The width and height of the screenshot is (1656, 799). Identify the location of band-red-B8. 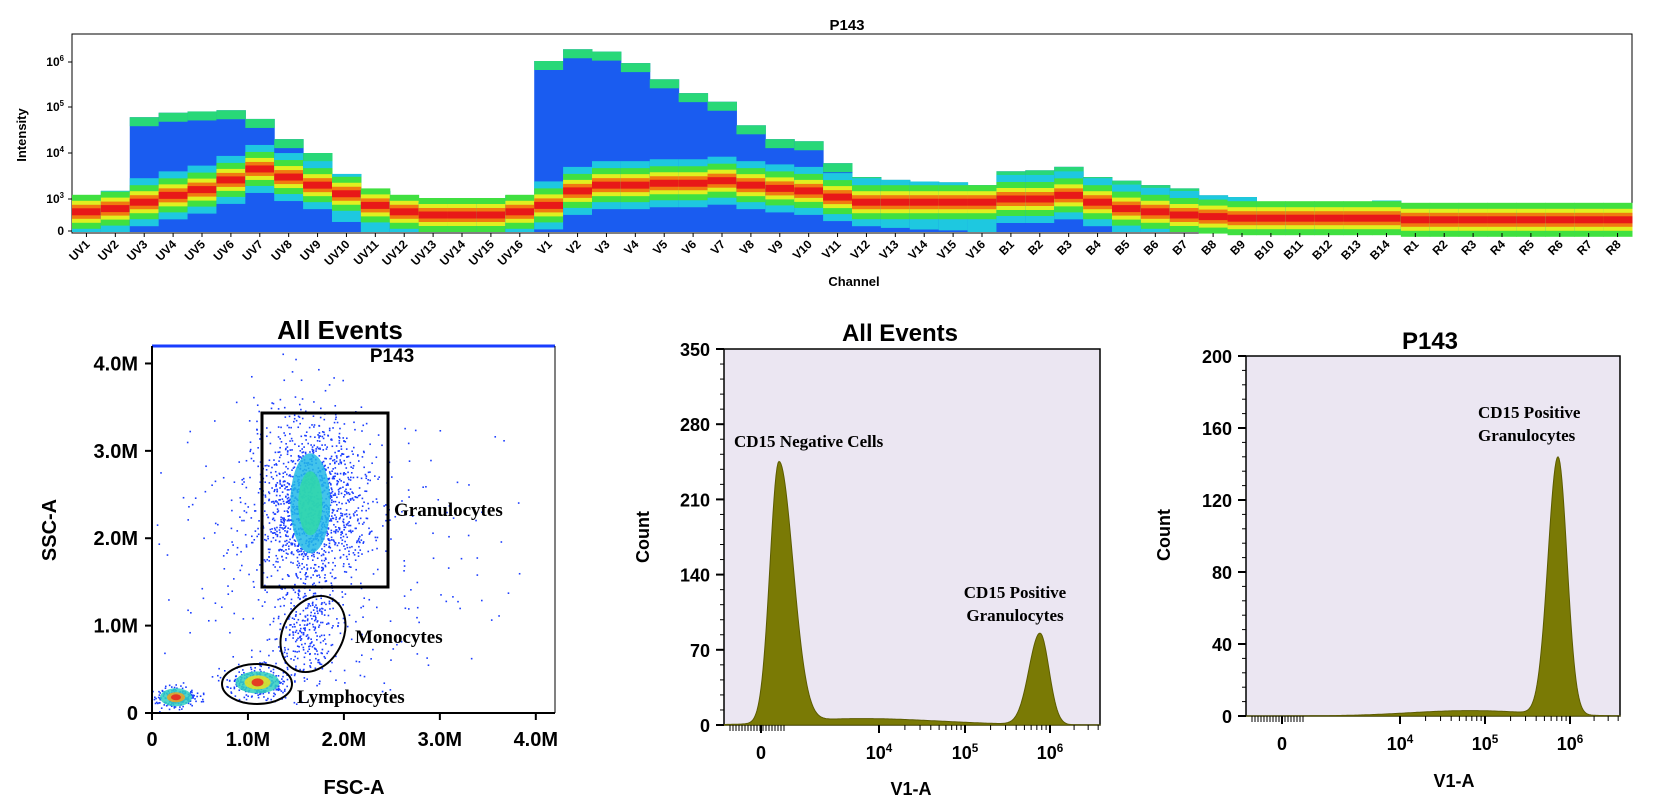
(1213, 217).